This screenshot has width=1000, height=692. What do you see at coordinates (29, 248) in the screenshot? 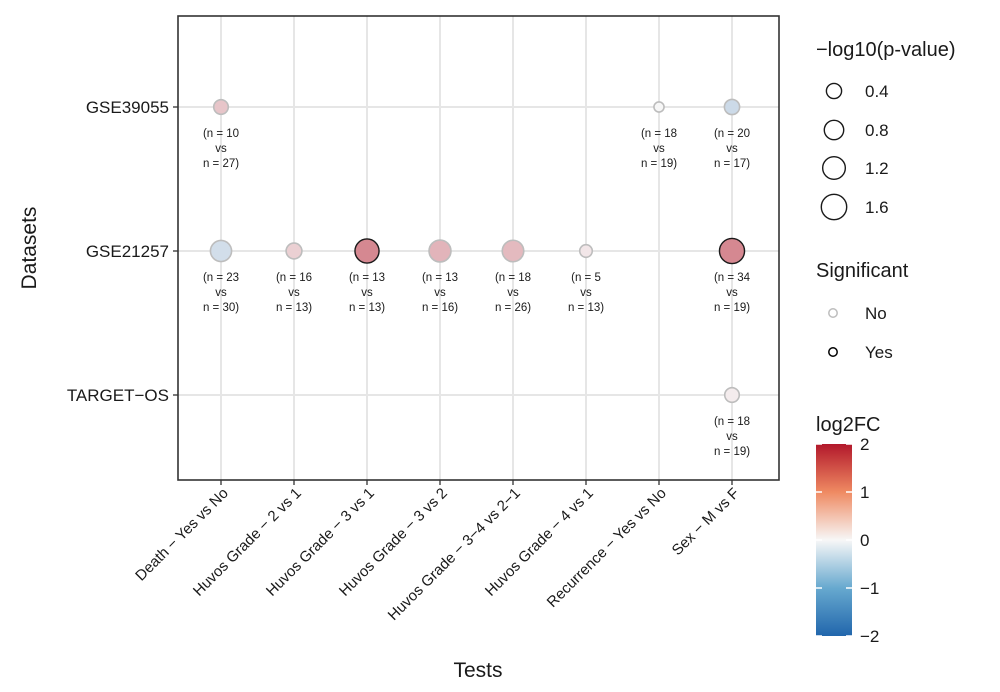
I see `y-axis-title: Datasets` at bounding box center [29, 248].